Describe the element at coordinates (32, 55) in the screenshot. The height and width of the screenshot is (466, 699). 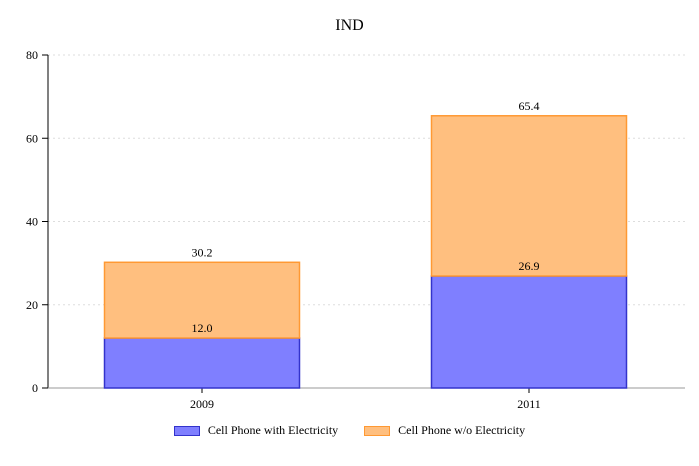
I see `y-tick-label: 80` at that location.